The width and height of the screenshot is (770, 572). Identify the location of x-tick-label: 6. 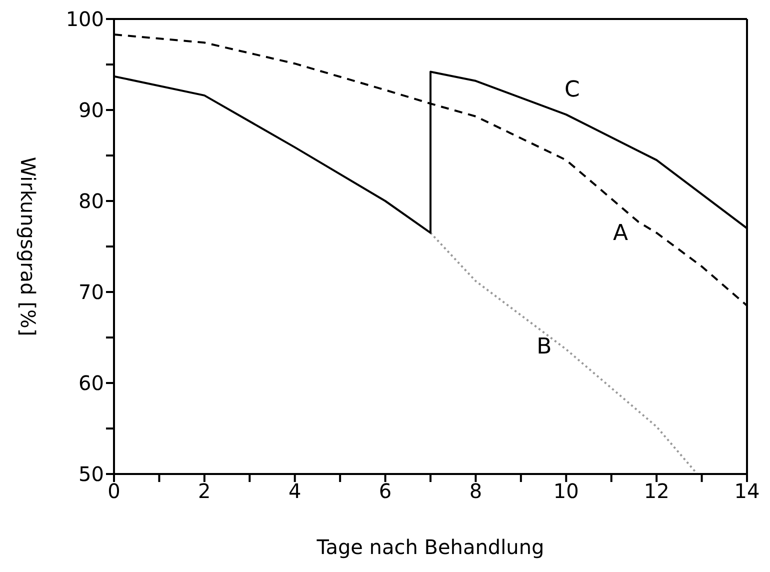
(385, 491).